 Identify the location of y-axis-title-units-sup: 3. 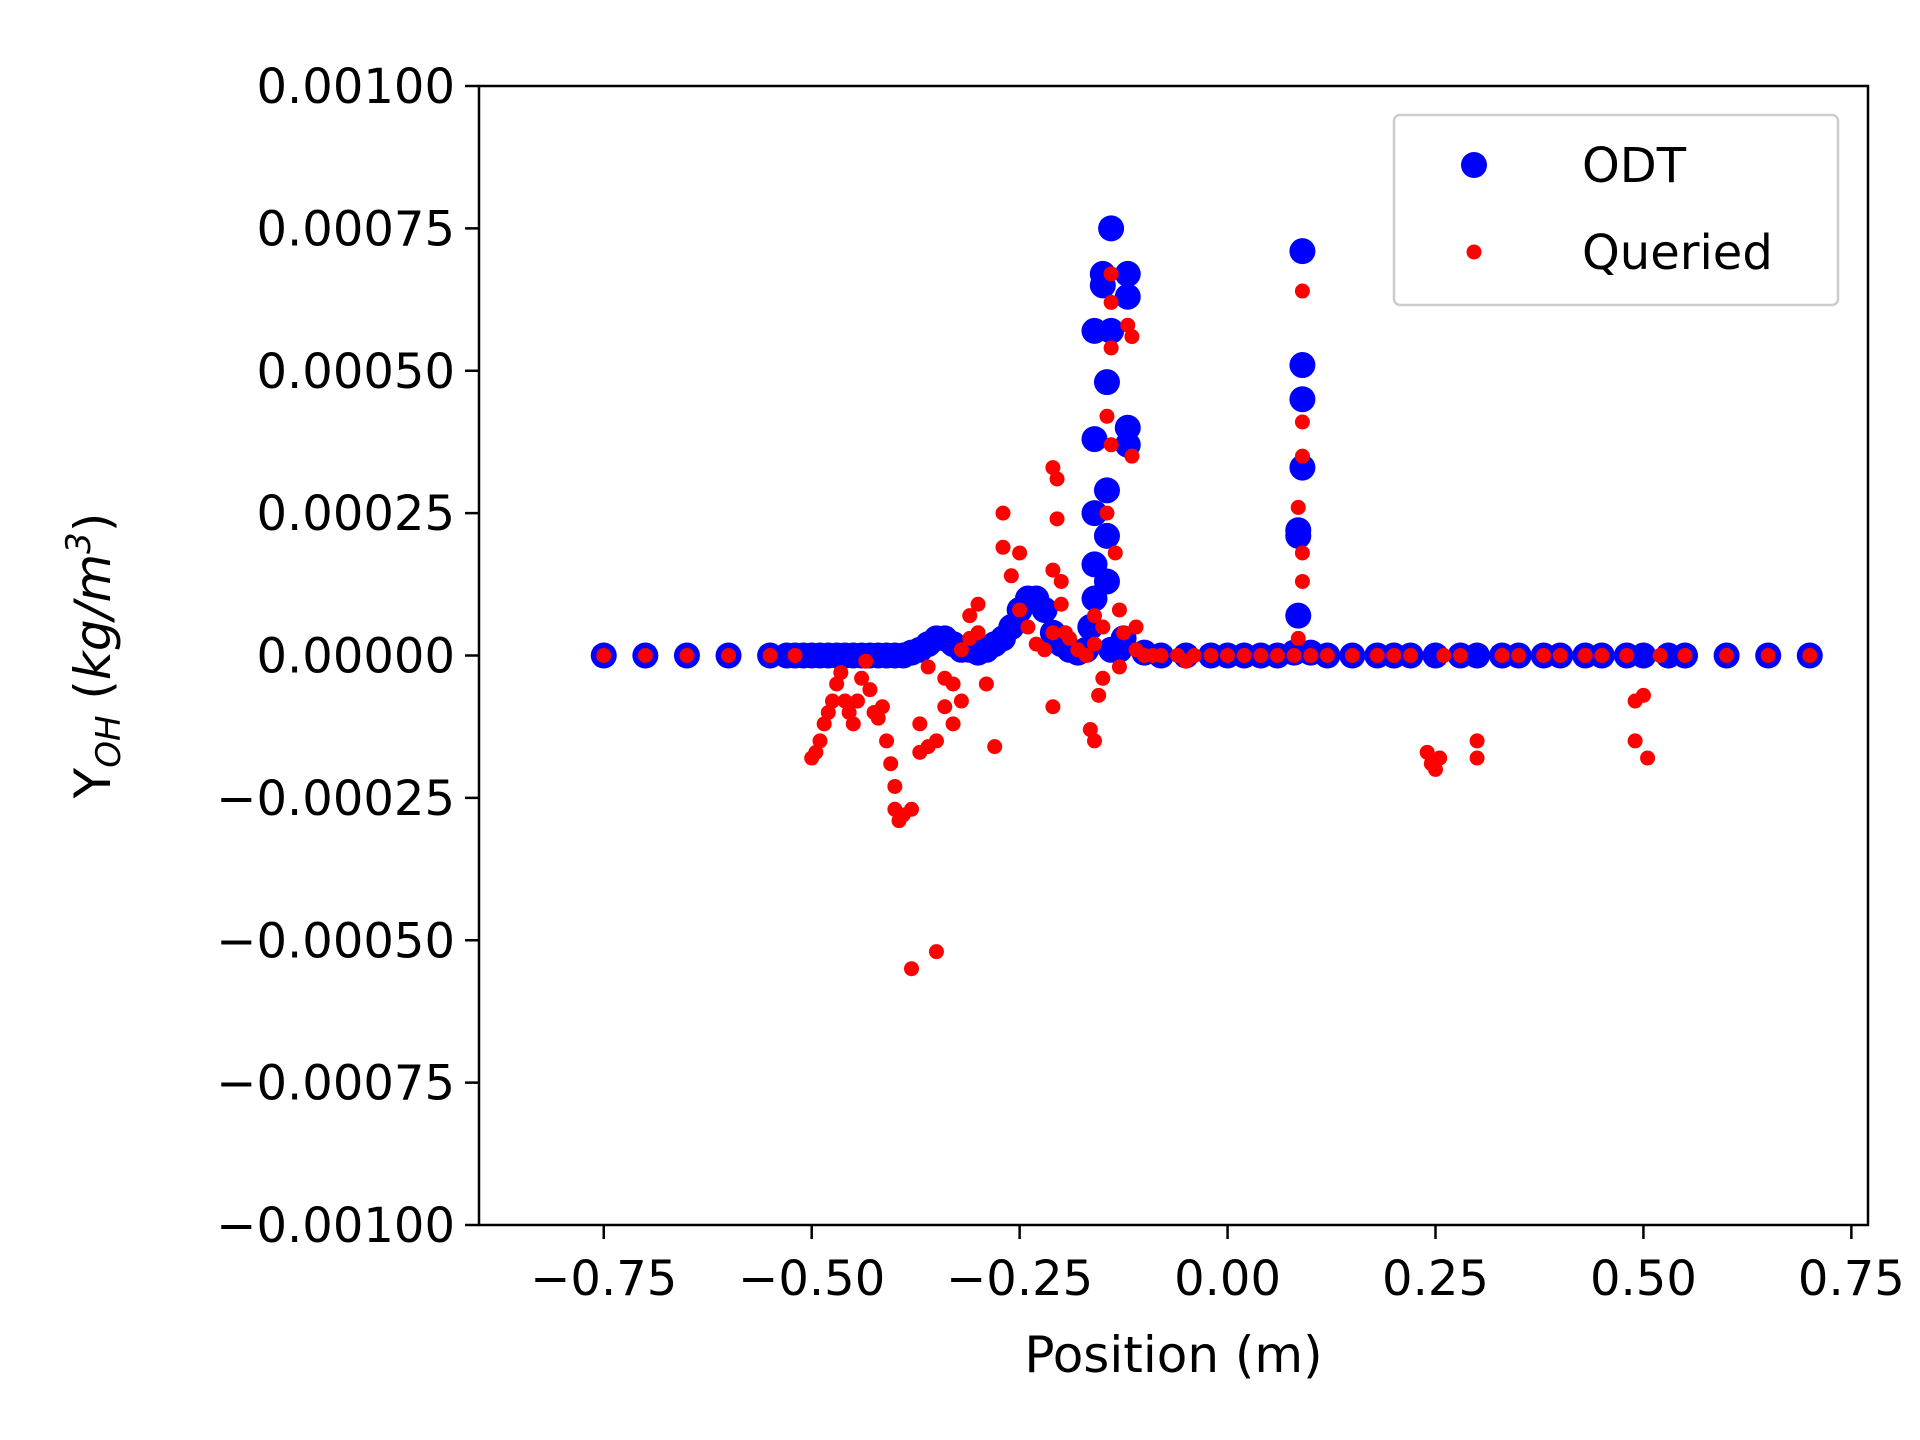
(79, 543).